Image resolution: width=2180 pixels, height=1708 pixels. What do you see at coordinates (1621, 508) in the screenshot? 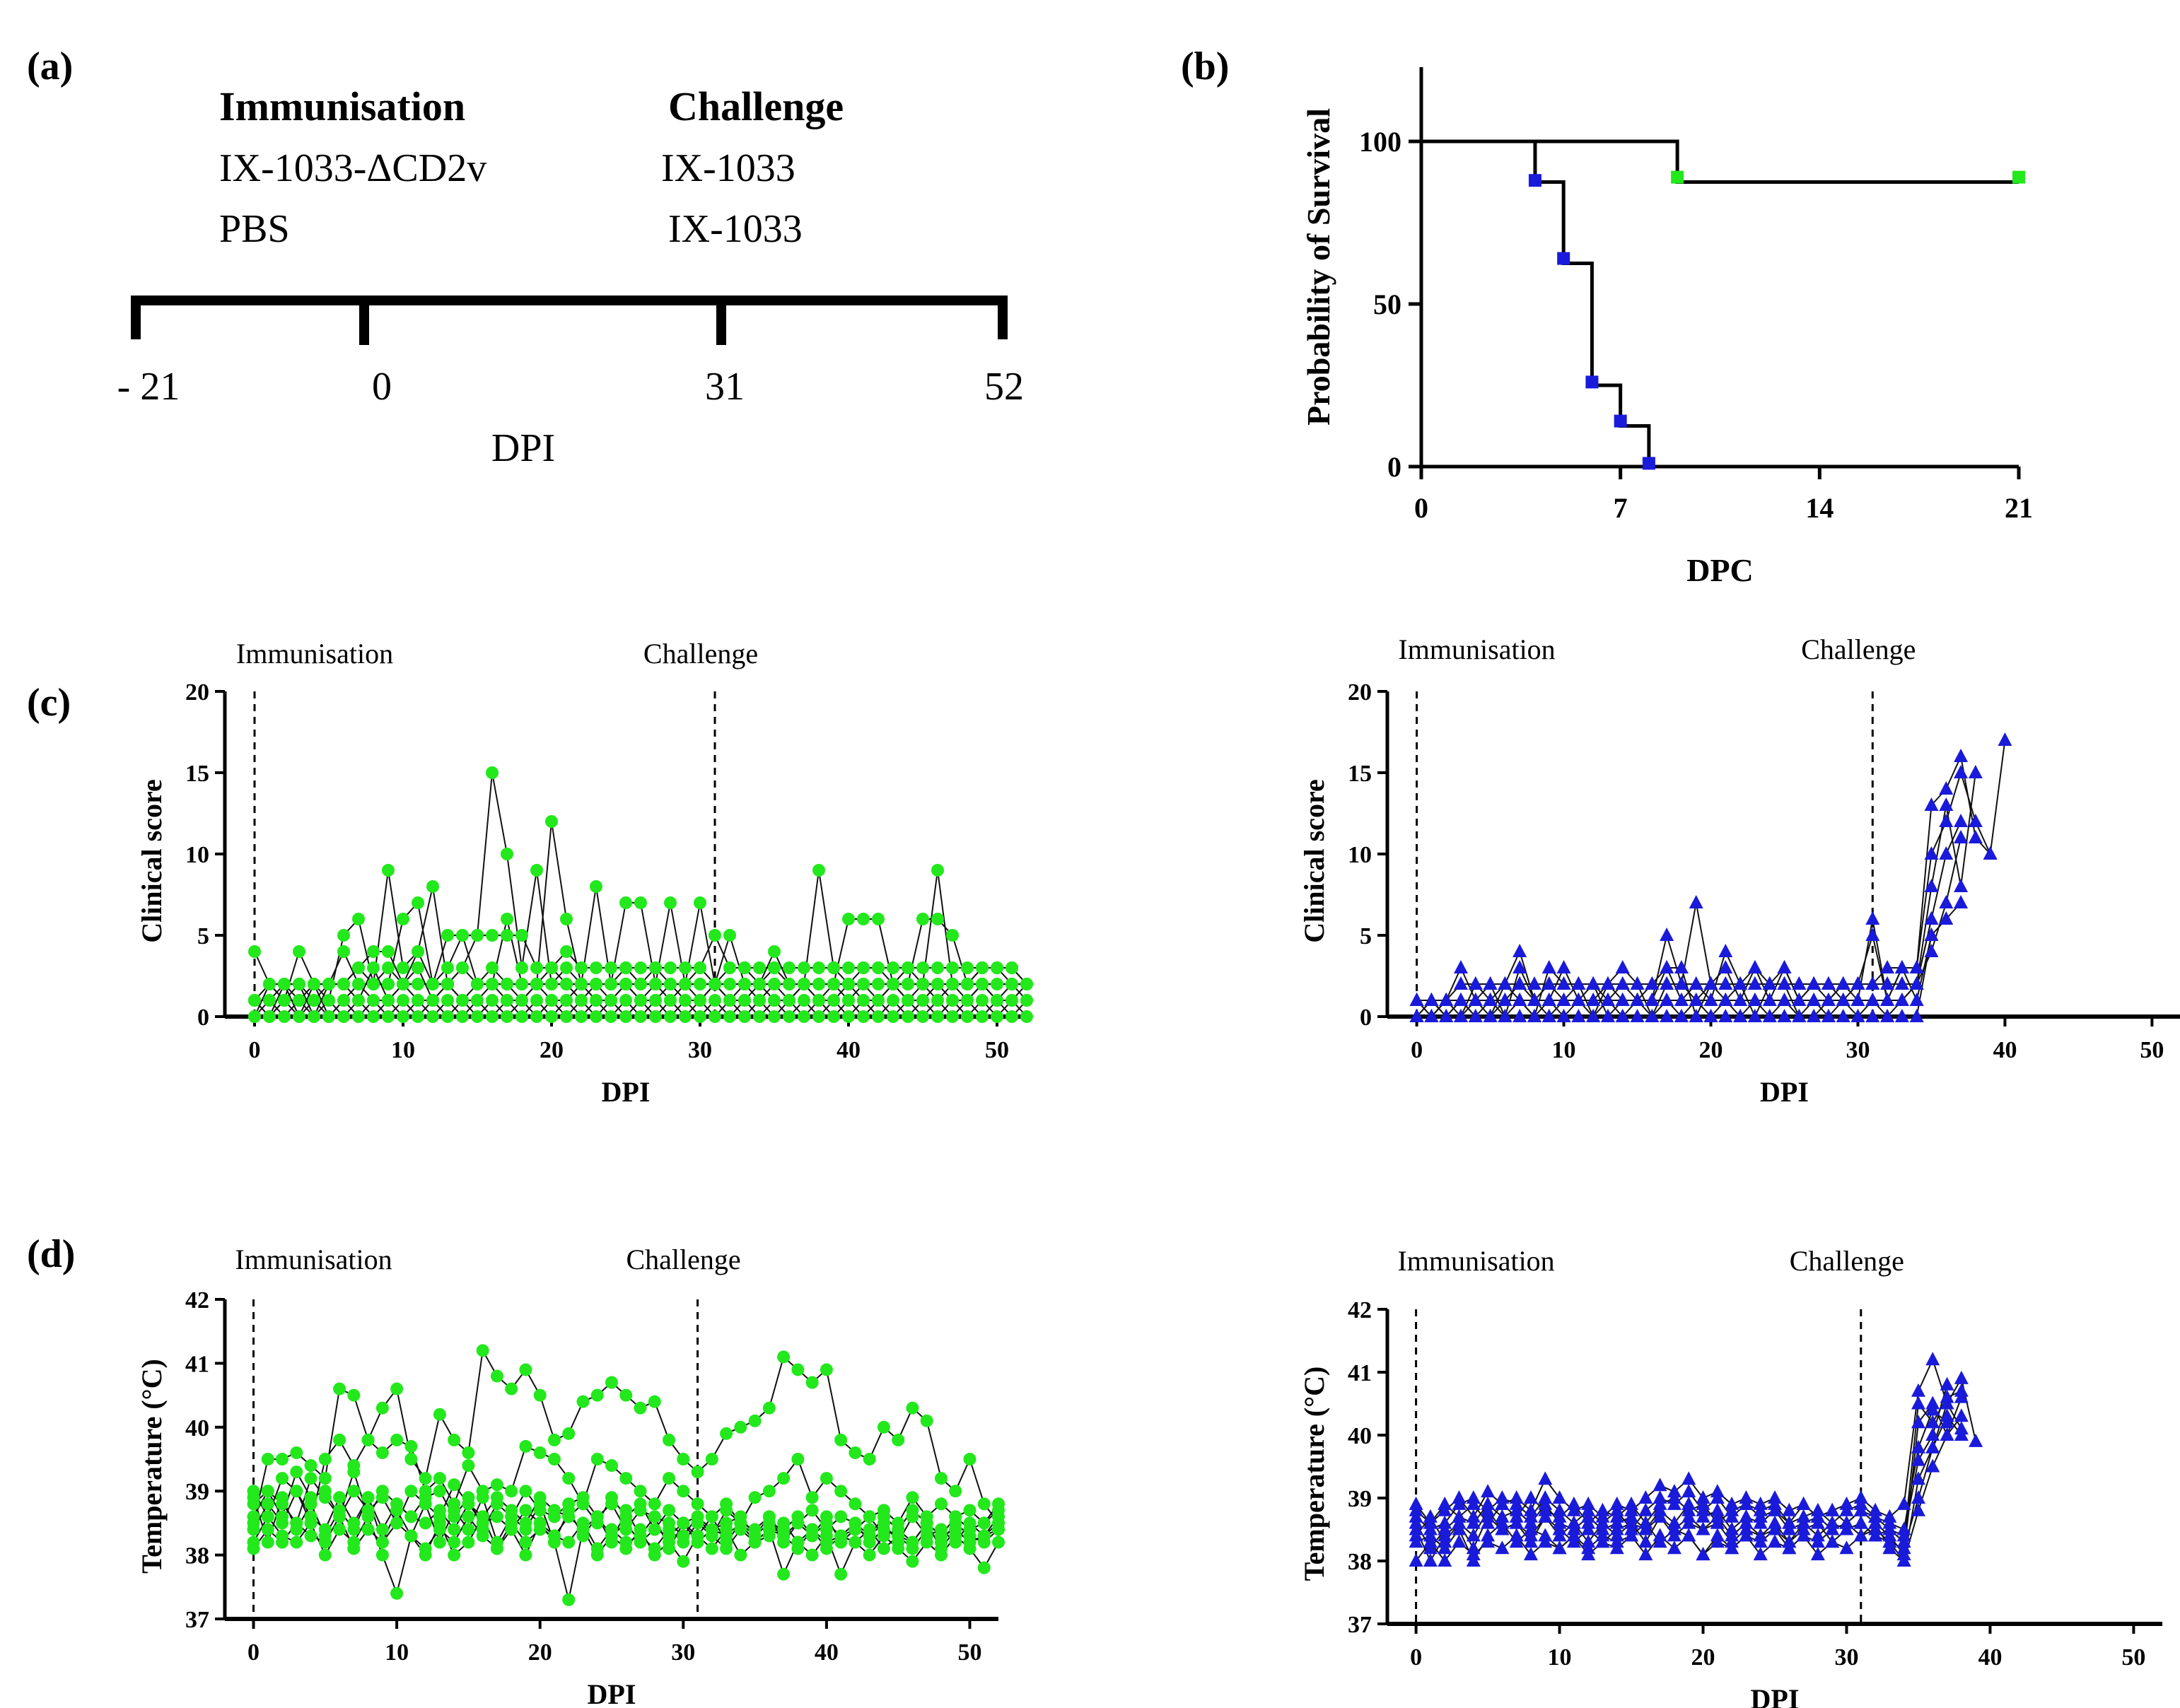
I see `x-tick-label: 7` at bounding box center [1621, 508].